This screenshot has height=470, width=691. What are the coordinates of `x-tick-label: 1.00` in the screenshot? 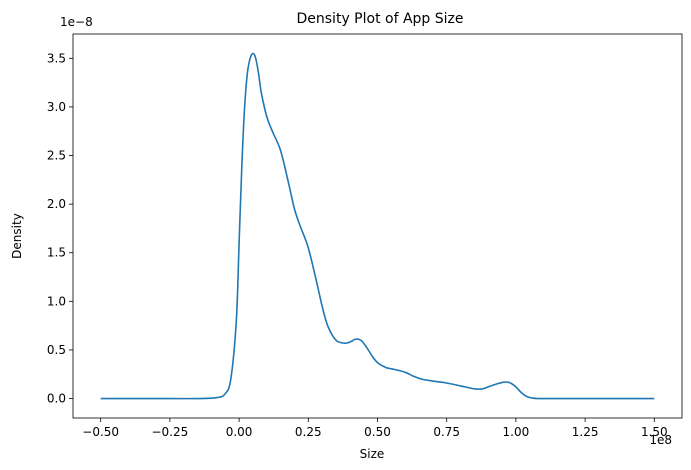 It's located at (516, 432).